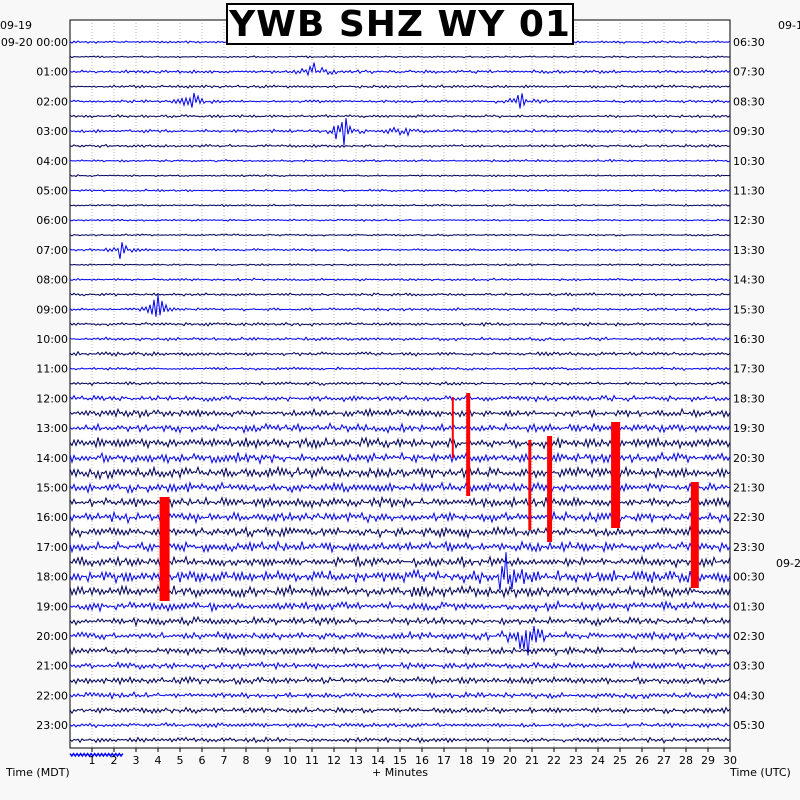  I want to click on x-tick-label: 20, so click(510, 760).